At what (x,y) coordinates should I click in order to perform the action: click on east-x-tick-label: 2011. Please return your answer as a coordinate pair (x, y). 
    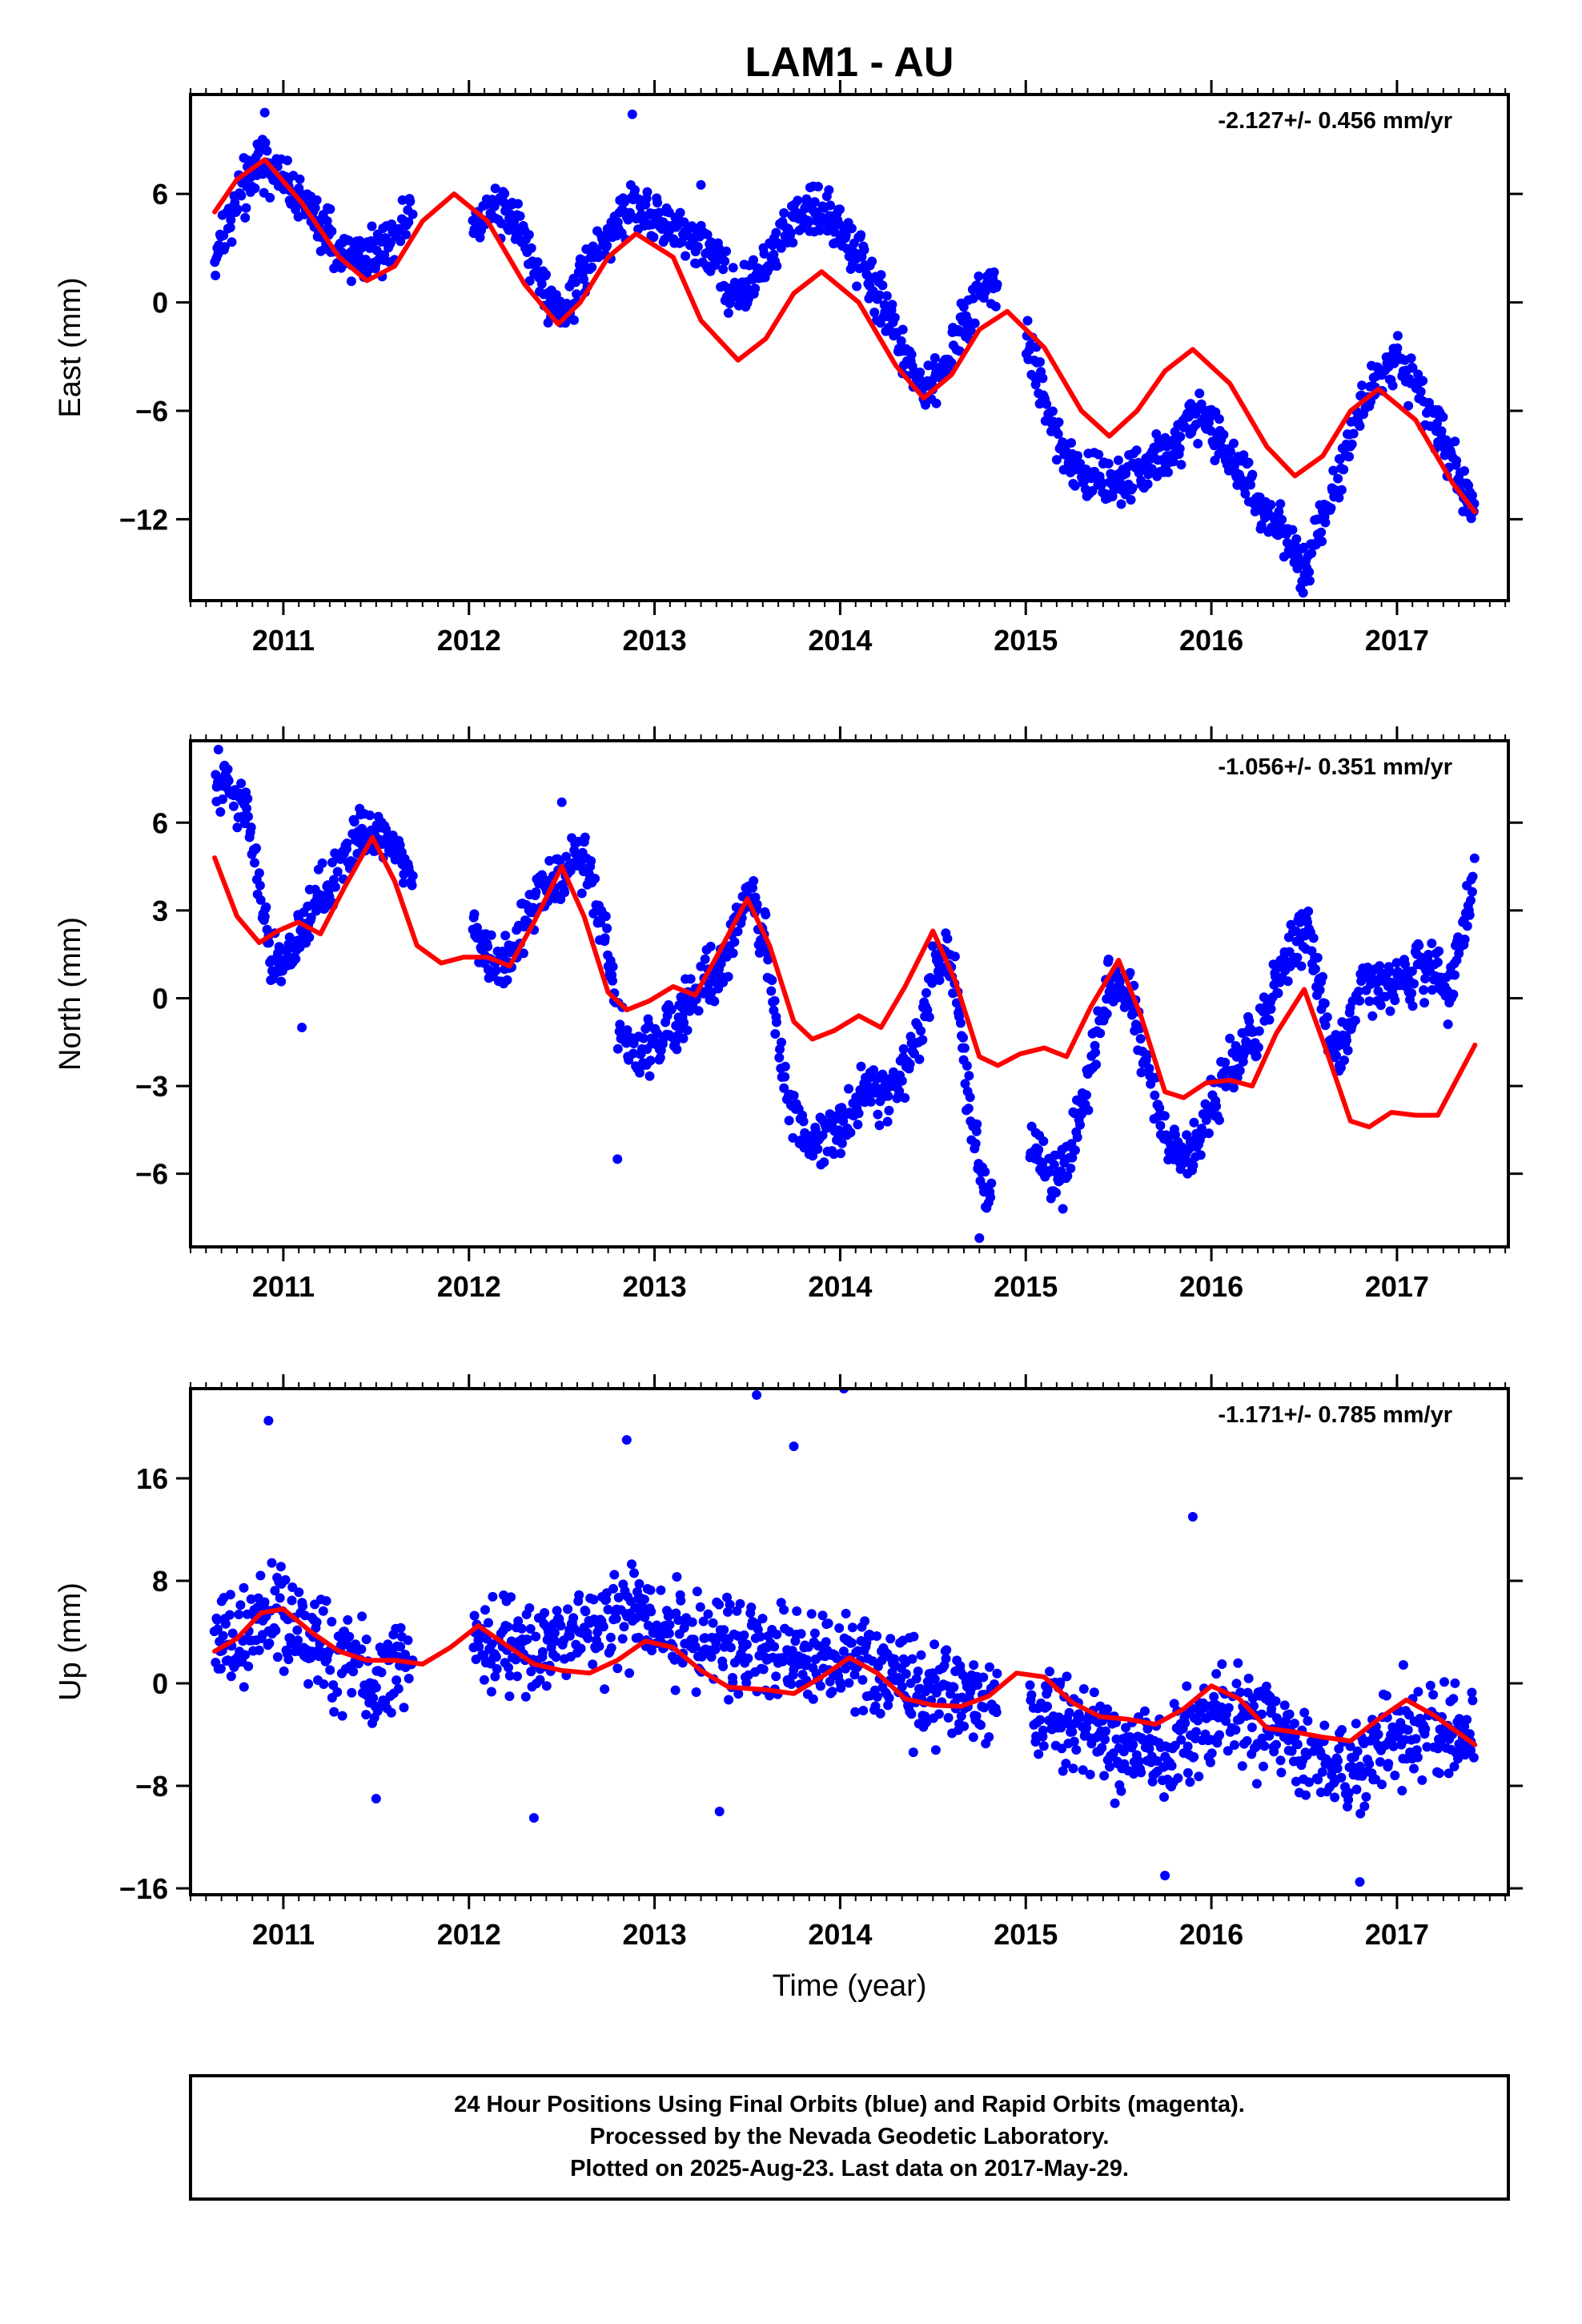
    Looking at the image, I should click on (283, 640).